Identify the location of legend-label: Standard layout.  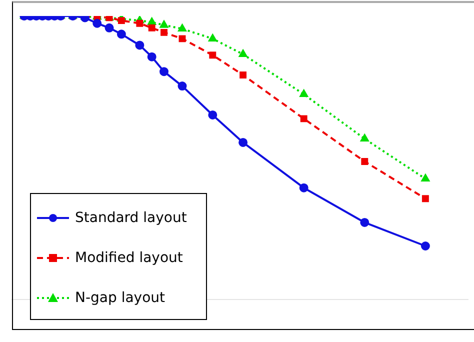
(131, 218).